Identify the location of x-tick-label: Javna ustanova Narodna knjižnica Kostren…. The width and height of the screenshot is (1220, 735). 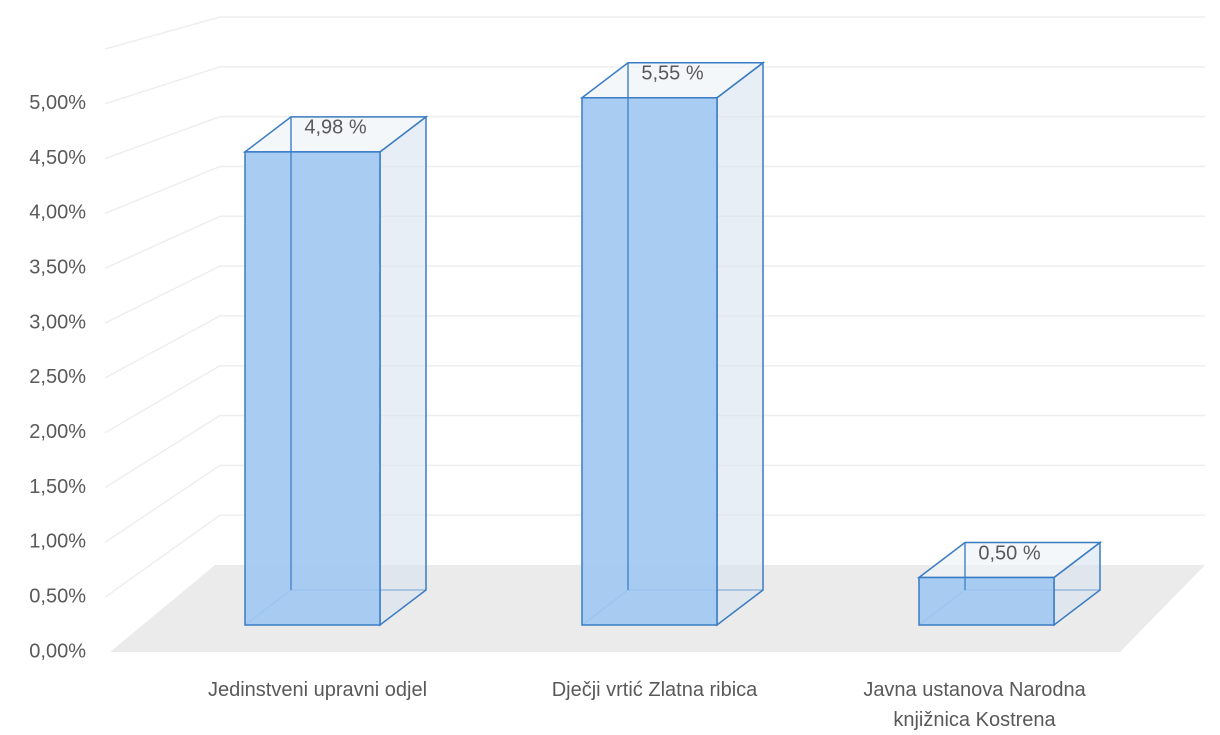
(974, 705).